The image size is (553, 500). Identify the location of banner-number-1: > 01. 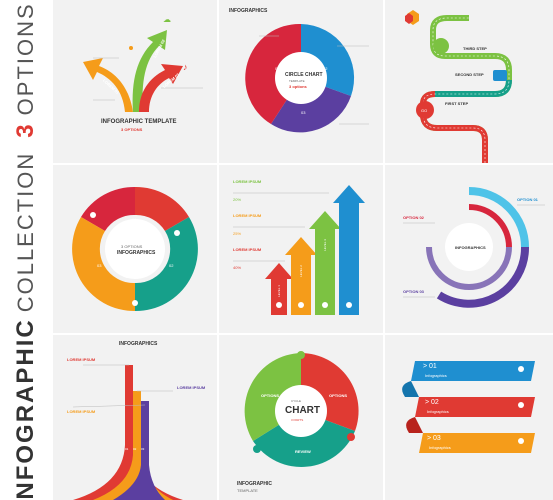
(430, 366).